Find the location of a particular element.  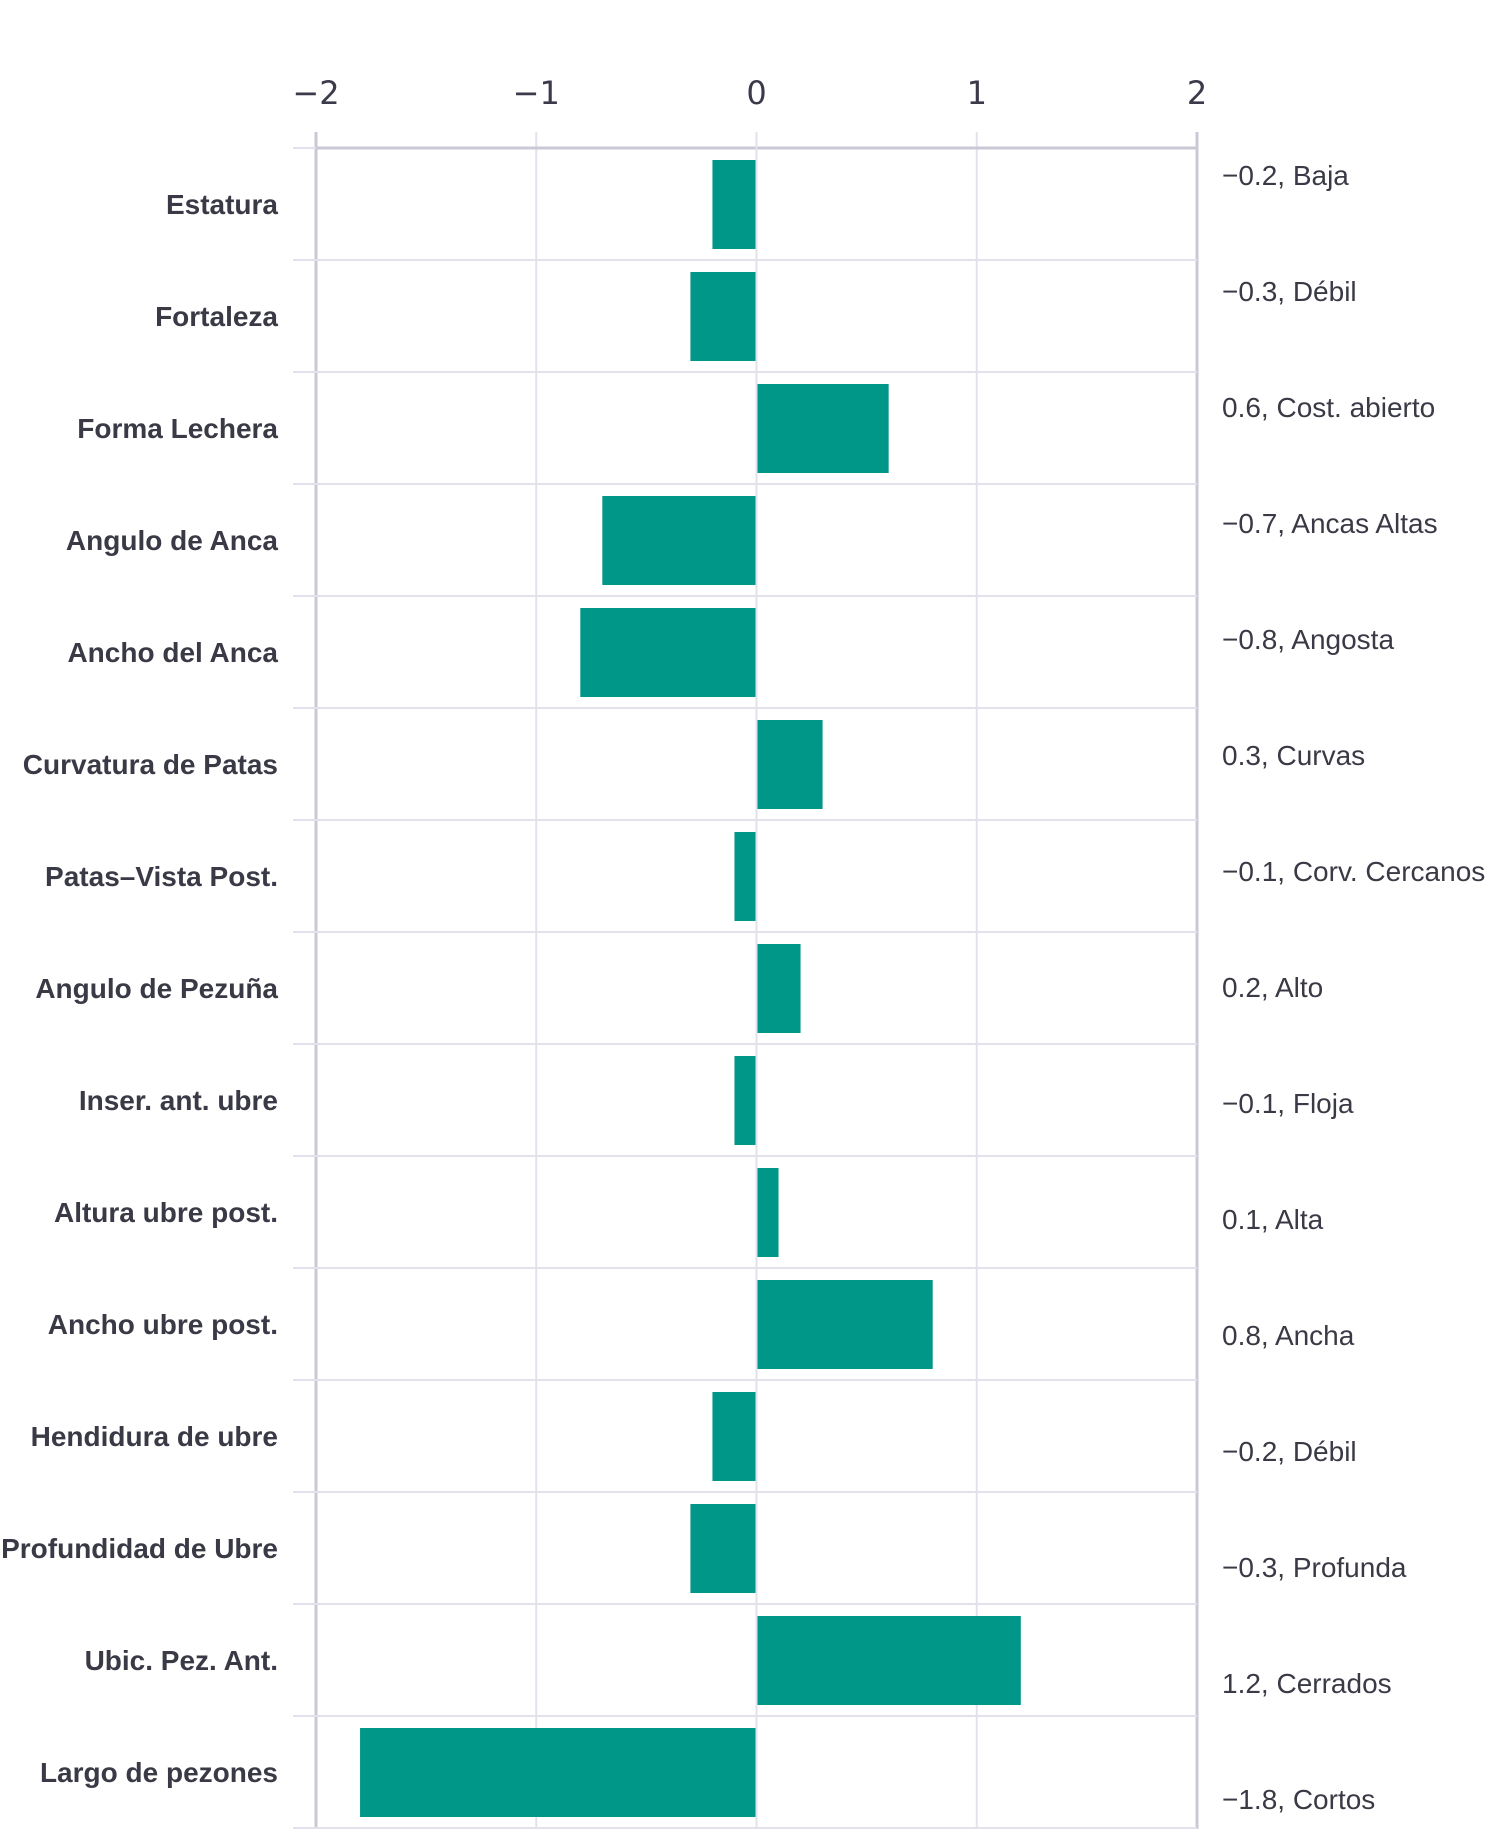

category-label: Estatura is located at coordinates (222, 204).